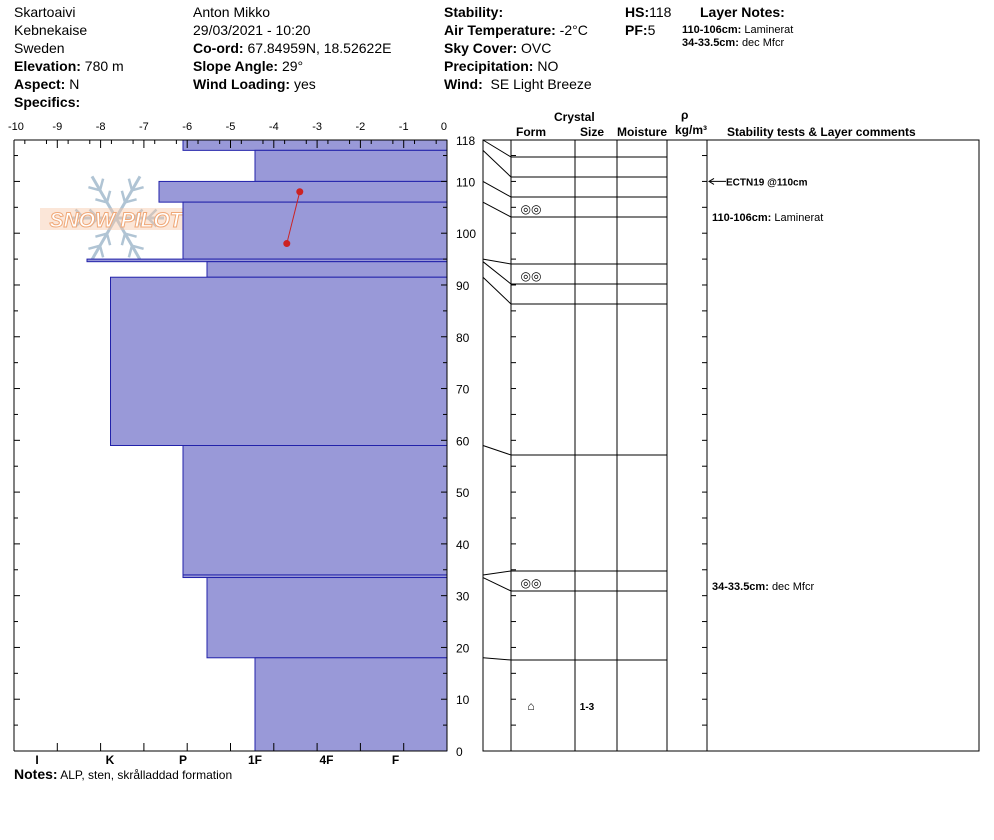 The image size is (994, 840). Describe the element at coordinates (292, 48) in the screenshot. I see `coordinates: Co-ord: 67.84959N, 18.52622E` at that location.